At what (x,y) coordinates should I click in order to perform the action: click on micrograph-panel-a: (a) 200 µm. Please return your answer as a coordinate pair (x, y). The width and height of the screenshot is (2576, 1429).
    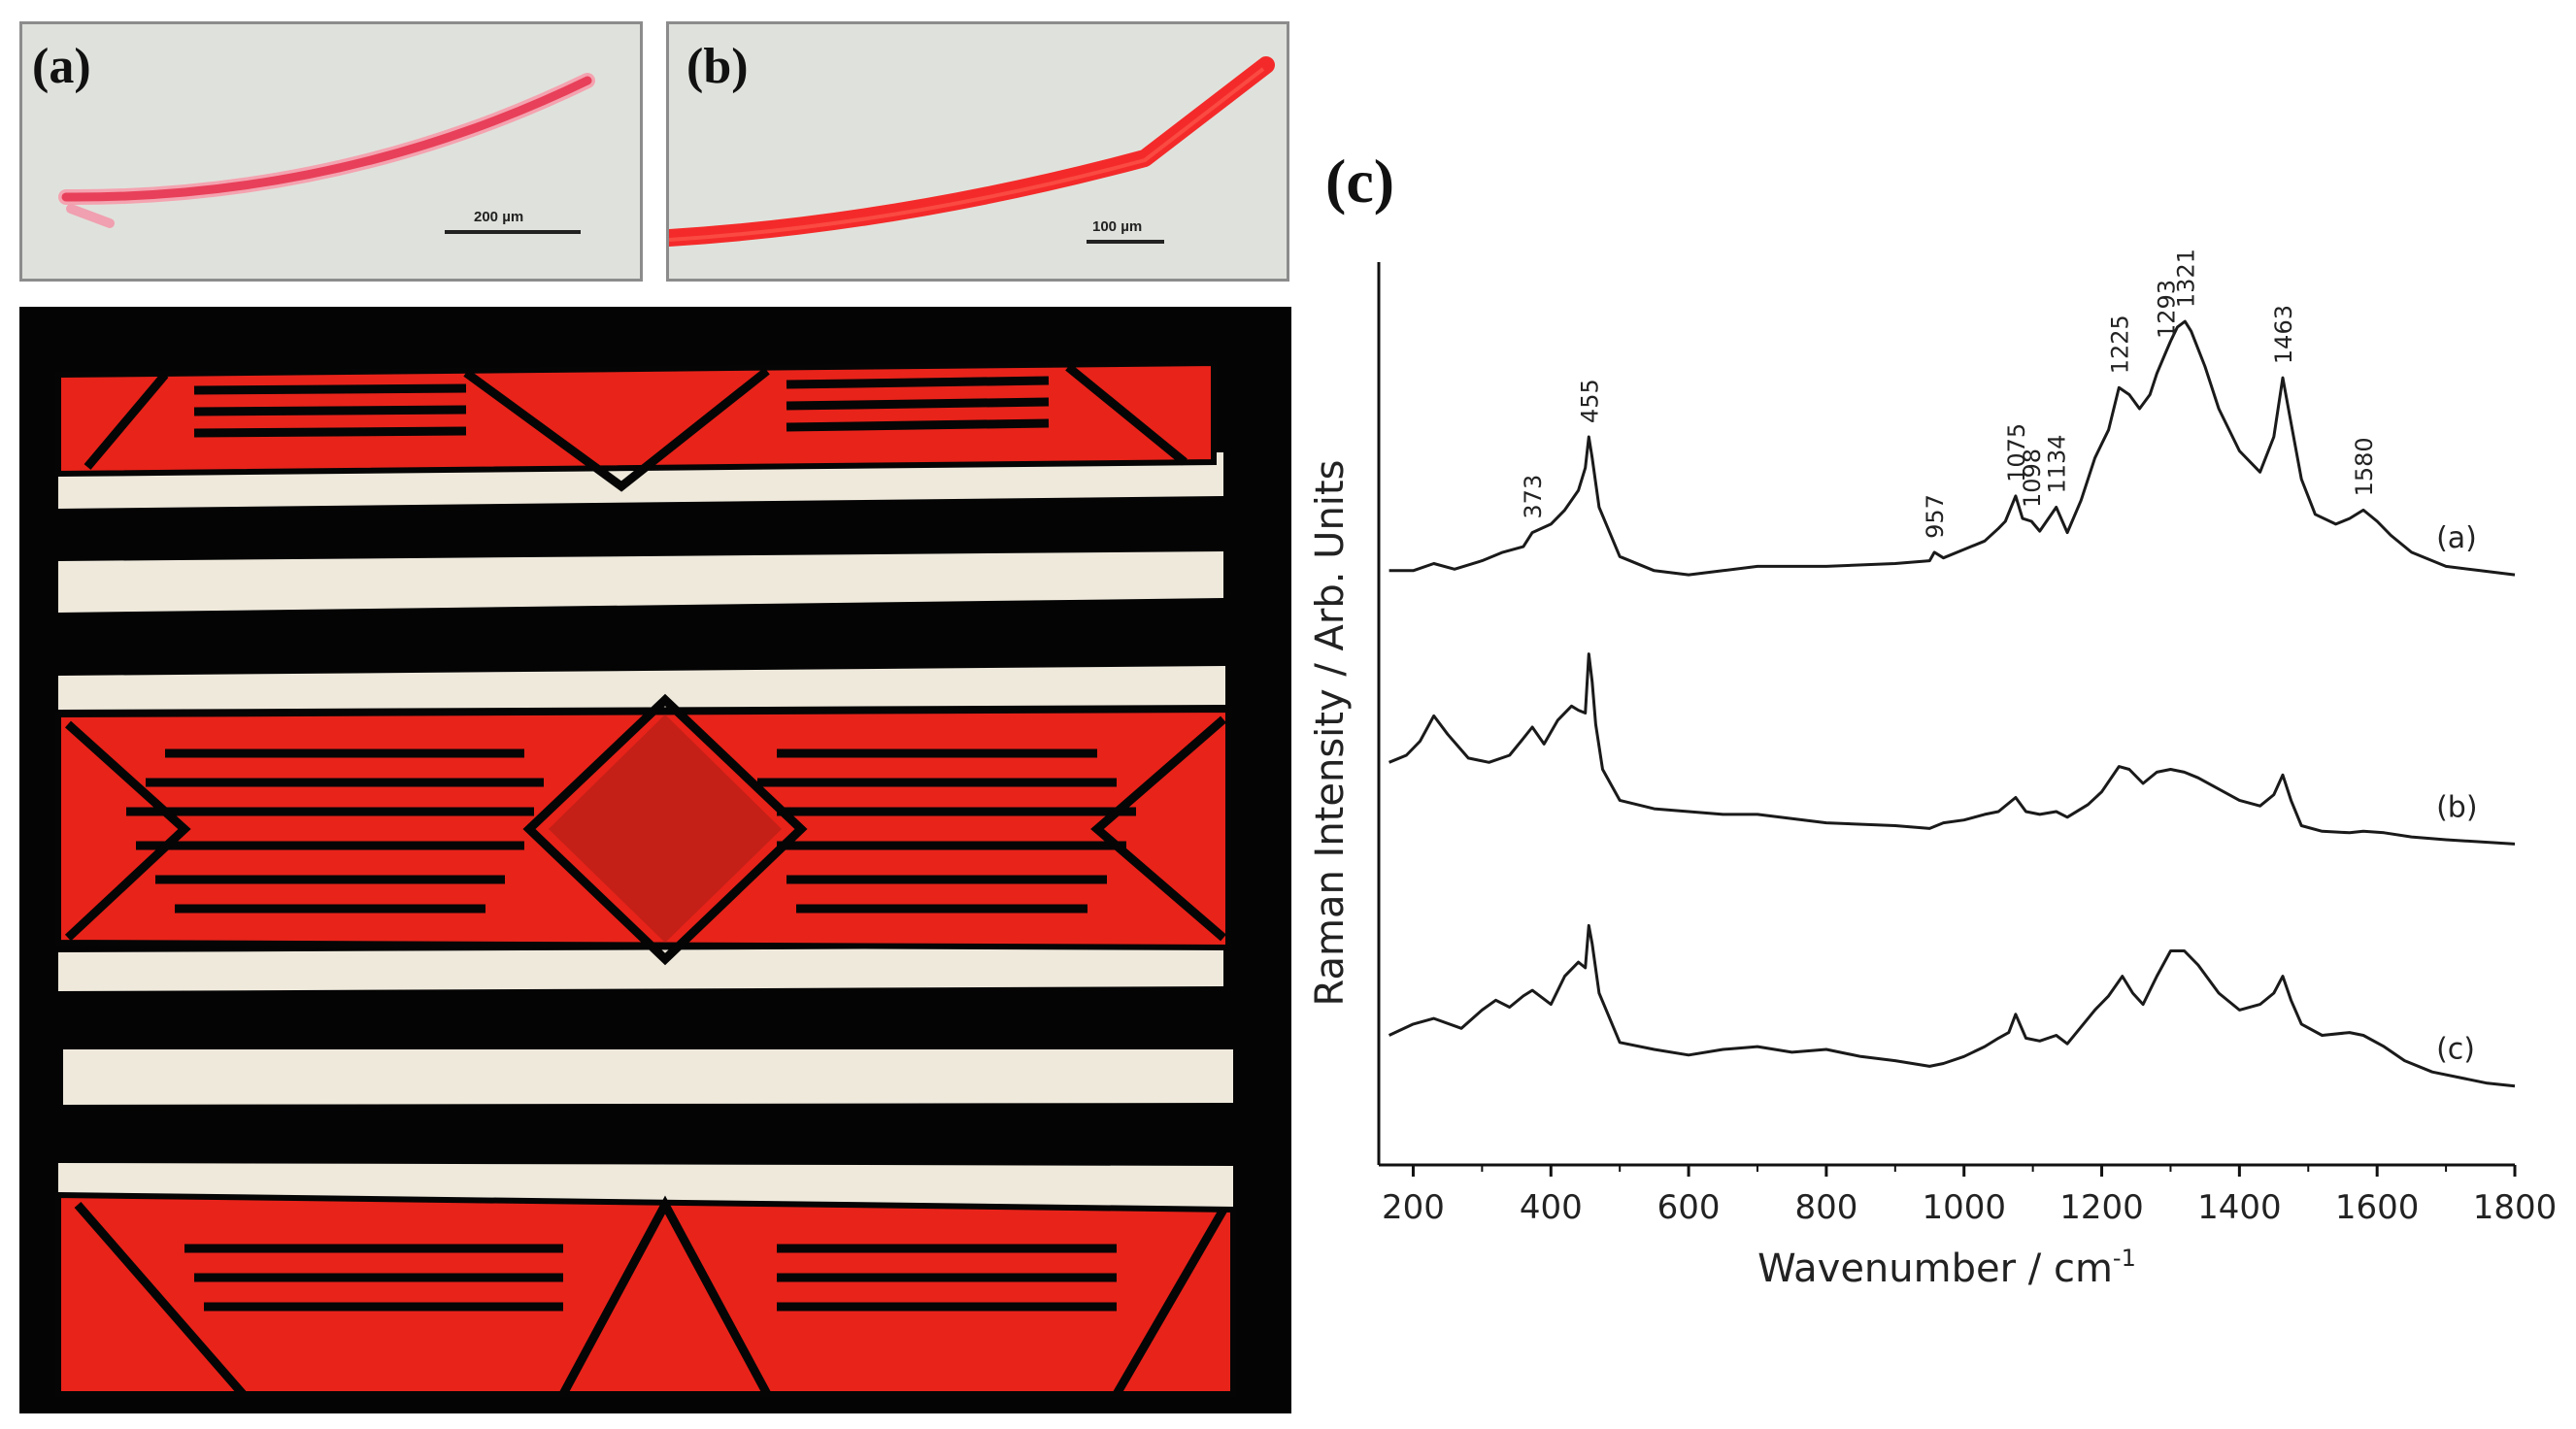
    Looking at the image, I should click on (331, 151).